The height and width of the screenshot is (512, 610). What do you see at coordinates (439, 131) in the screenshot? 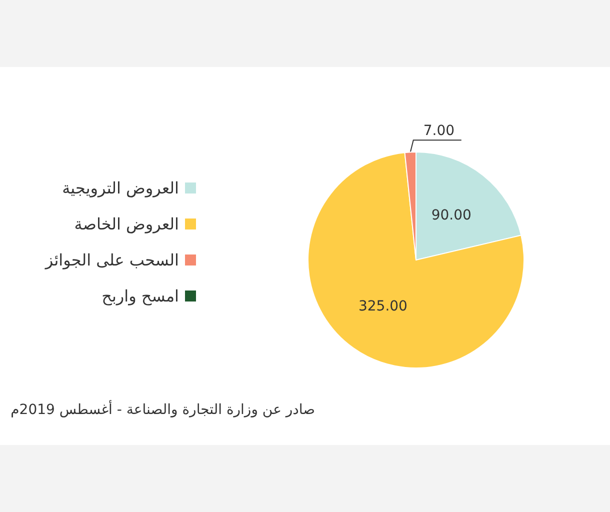
I see `data-label: 7.00` at bounding box center [439, 131].